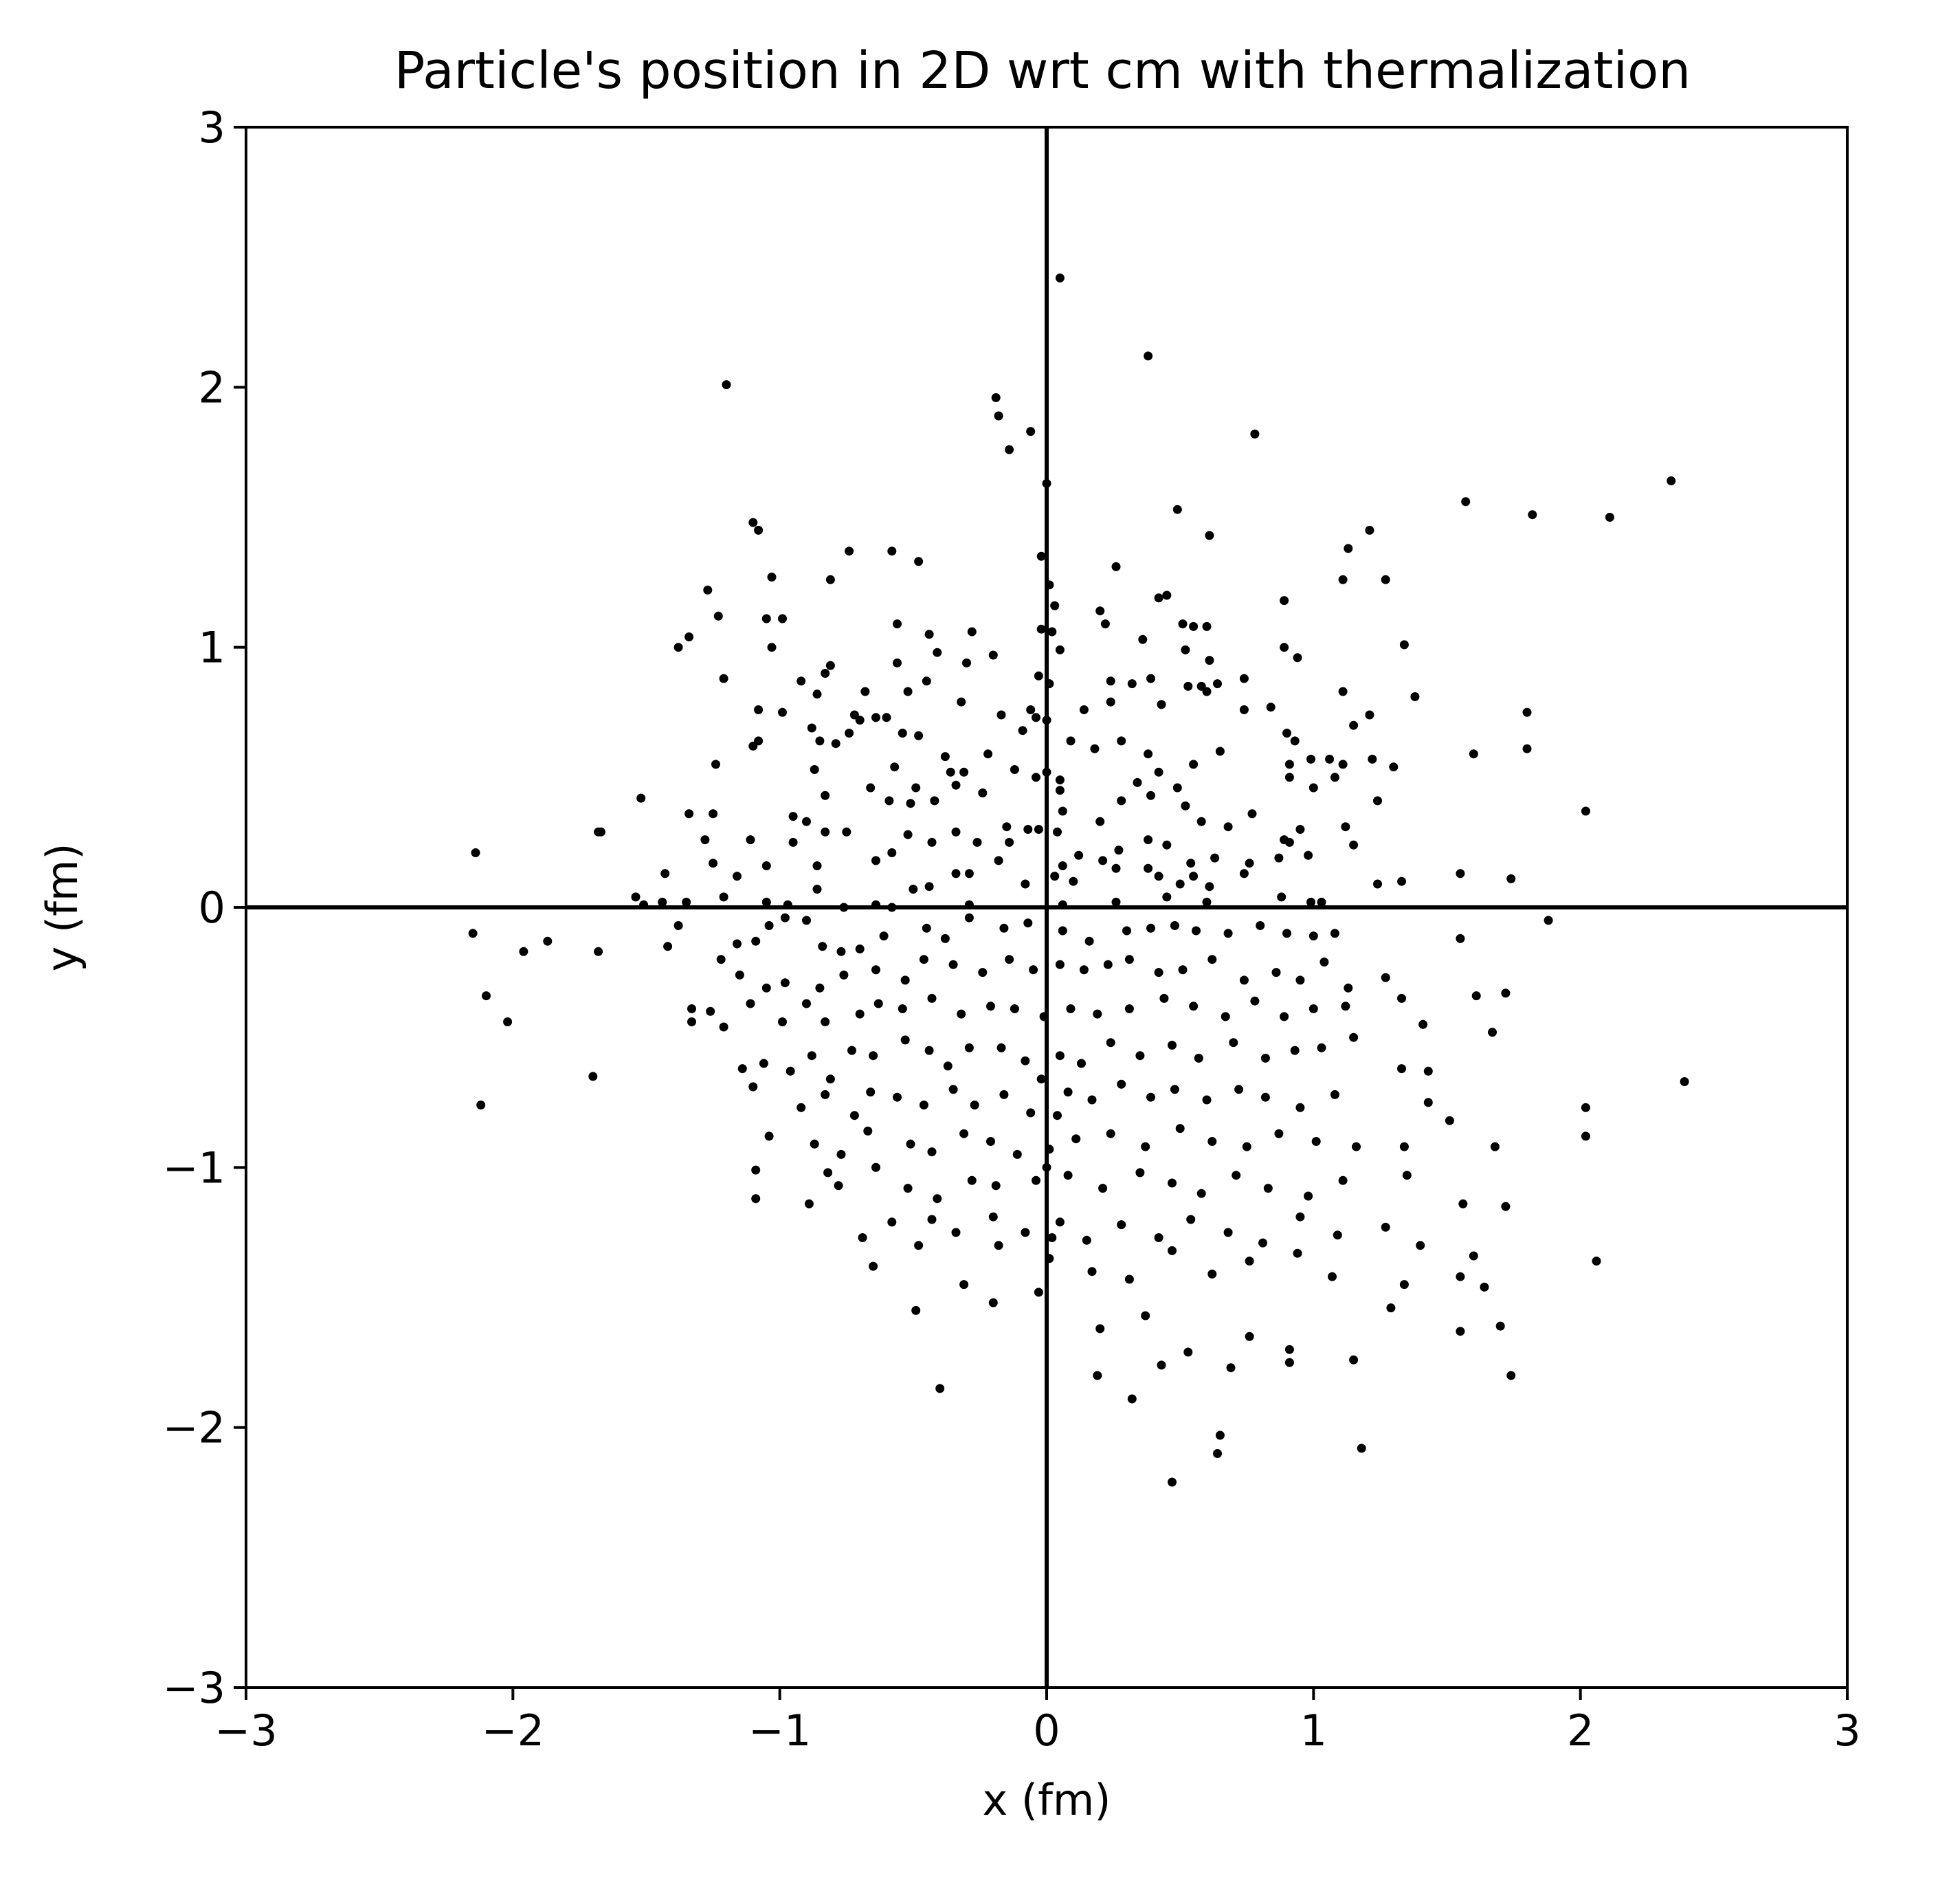  What do you see at coordinates (245, 1730) in the screenshot?
I see `x-tick-label: −3` at bounding box center [245, 1730].